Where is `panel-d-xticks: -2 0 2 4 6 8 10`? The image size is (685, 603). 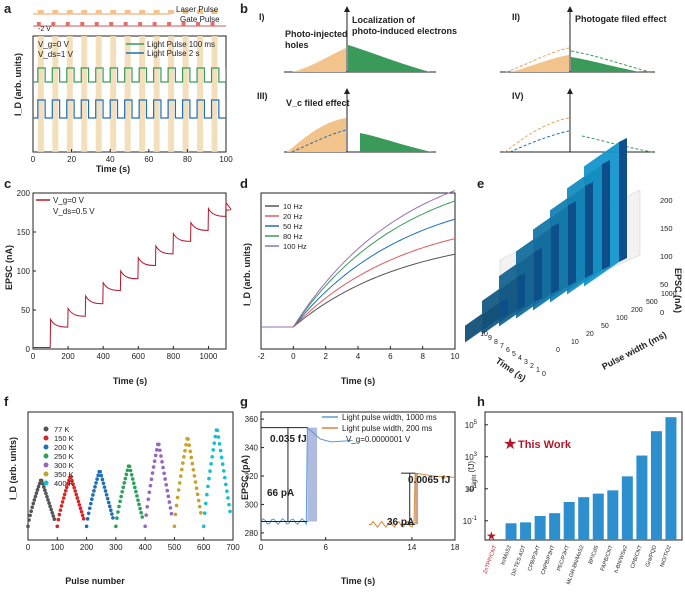 panel-d-xticks: -2 0 2 4 6 8 10 is located at coordinates (358, 353).